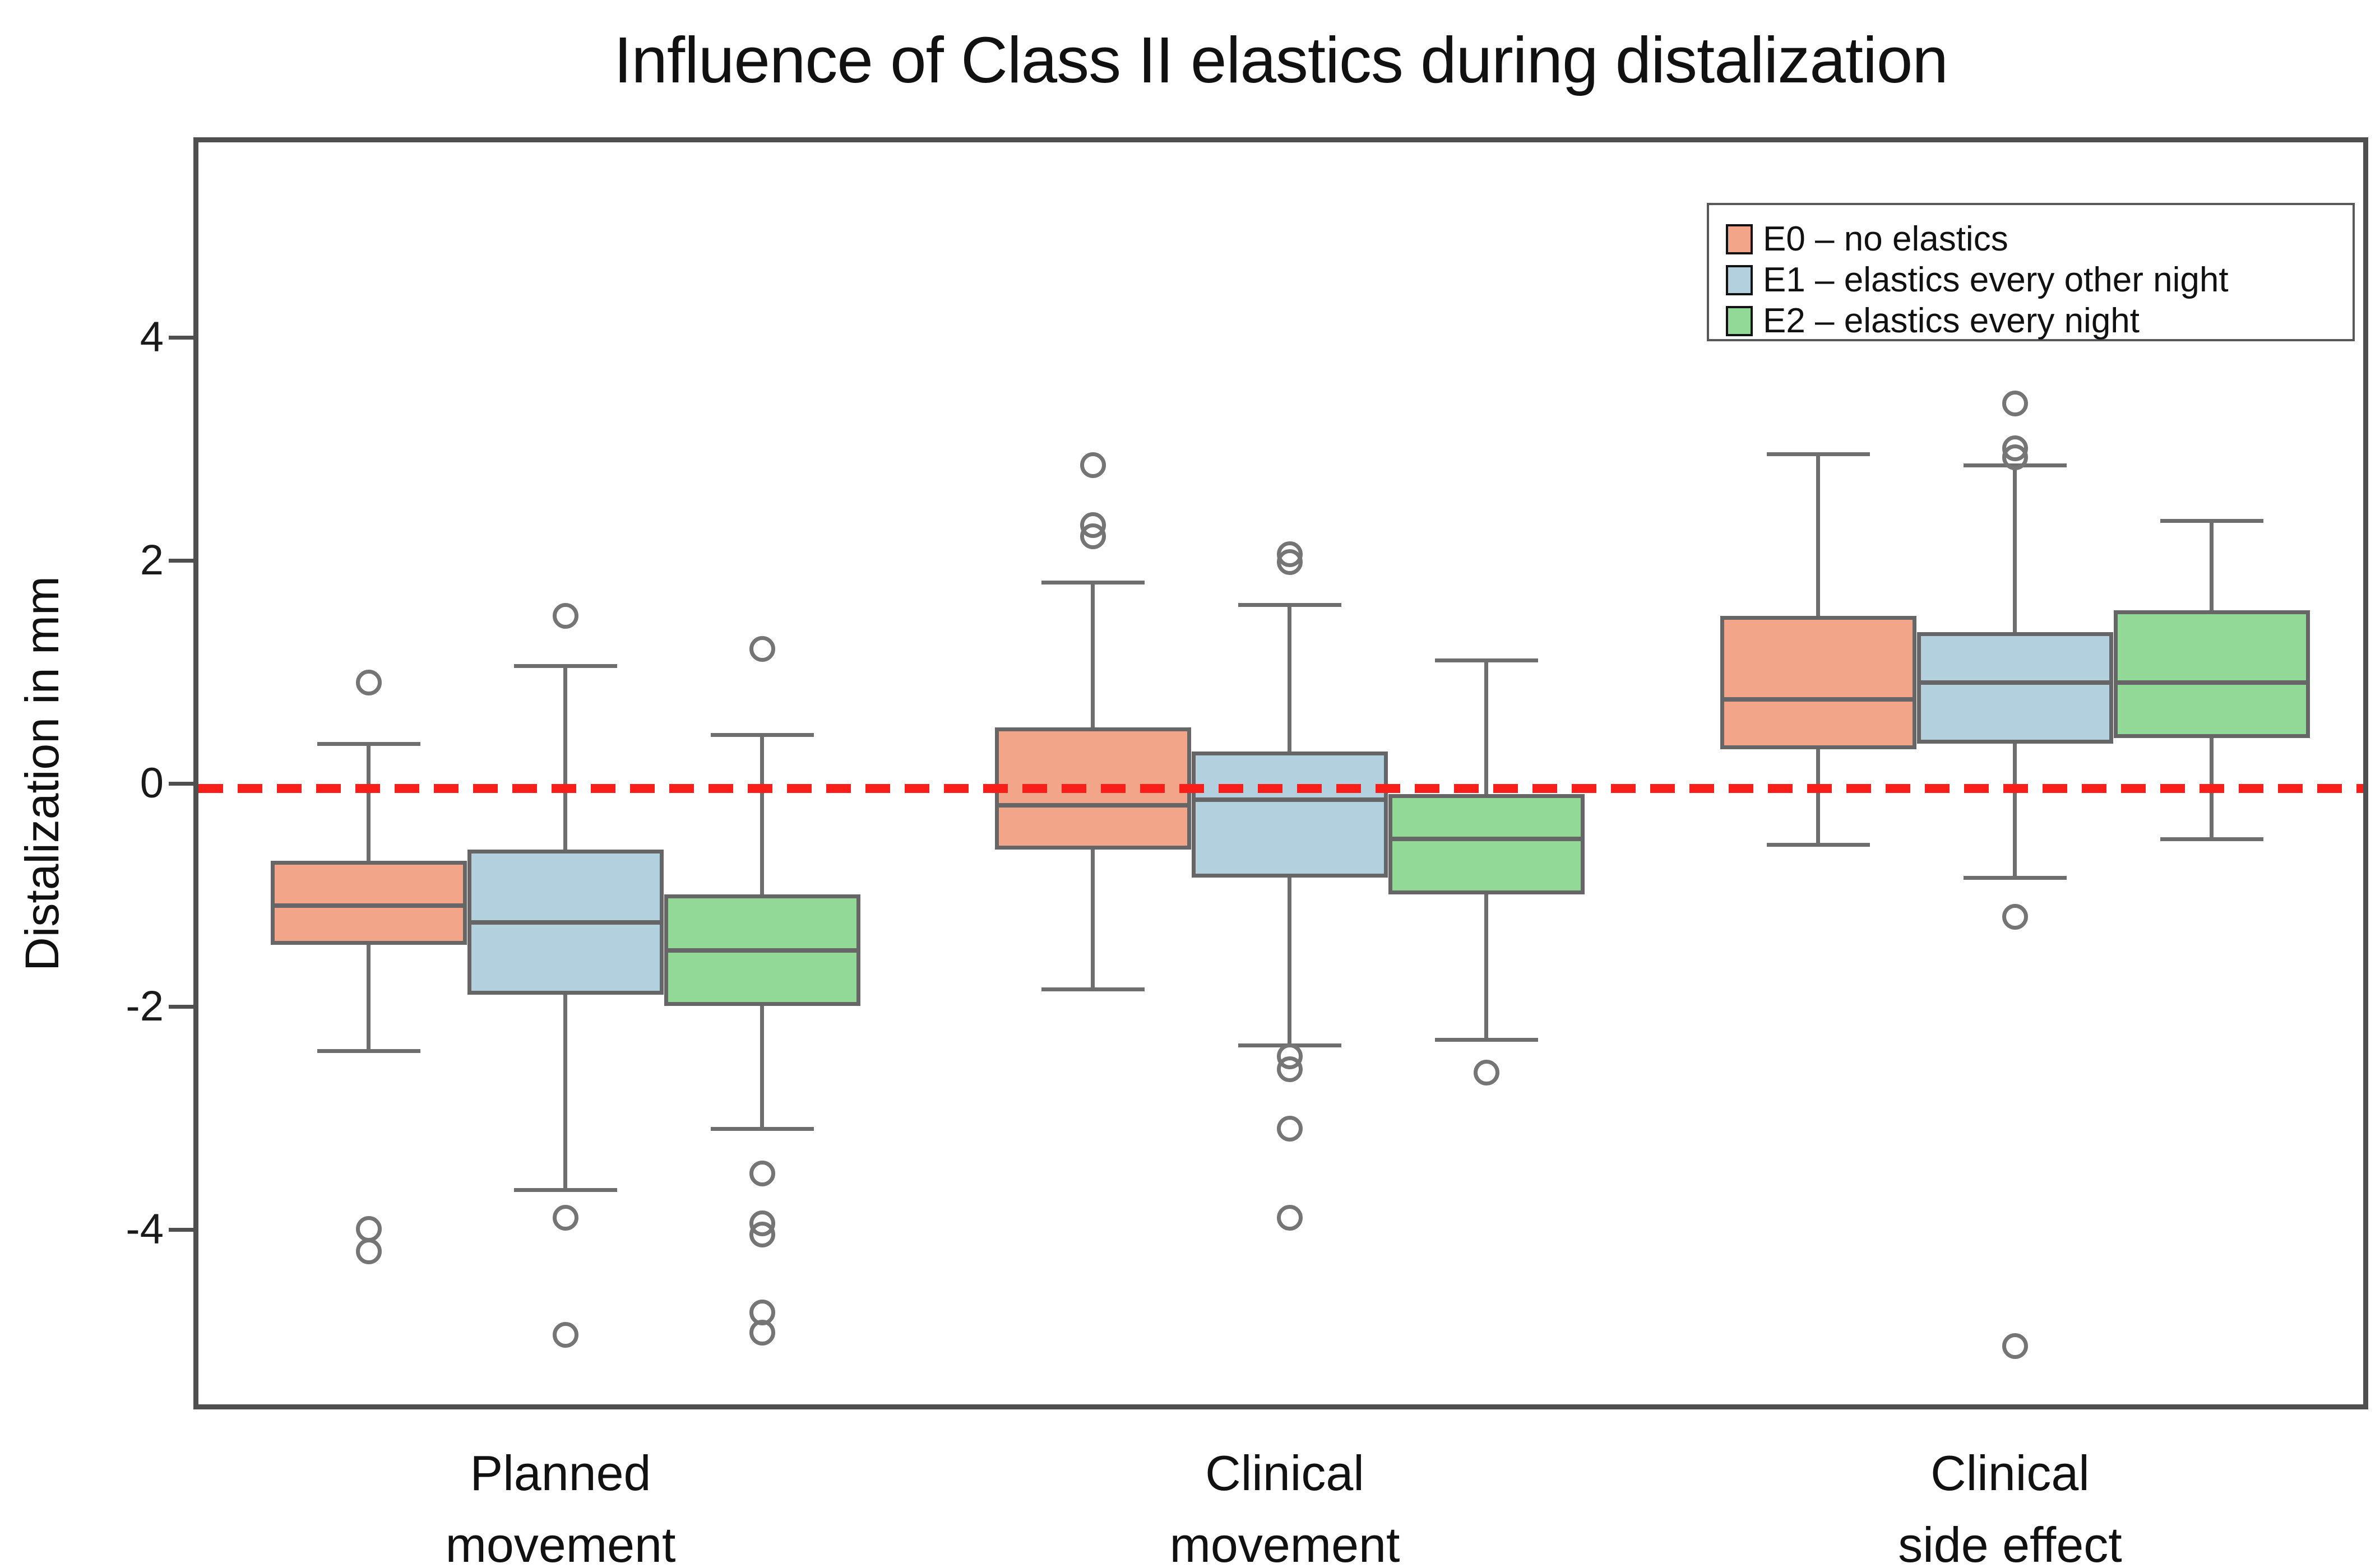 The image size is (2380, 1568). Describe the element at coordinates (1093, 536) in the screenshot. I see `outlier-E0-g1` at that location.